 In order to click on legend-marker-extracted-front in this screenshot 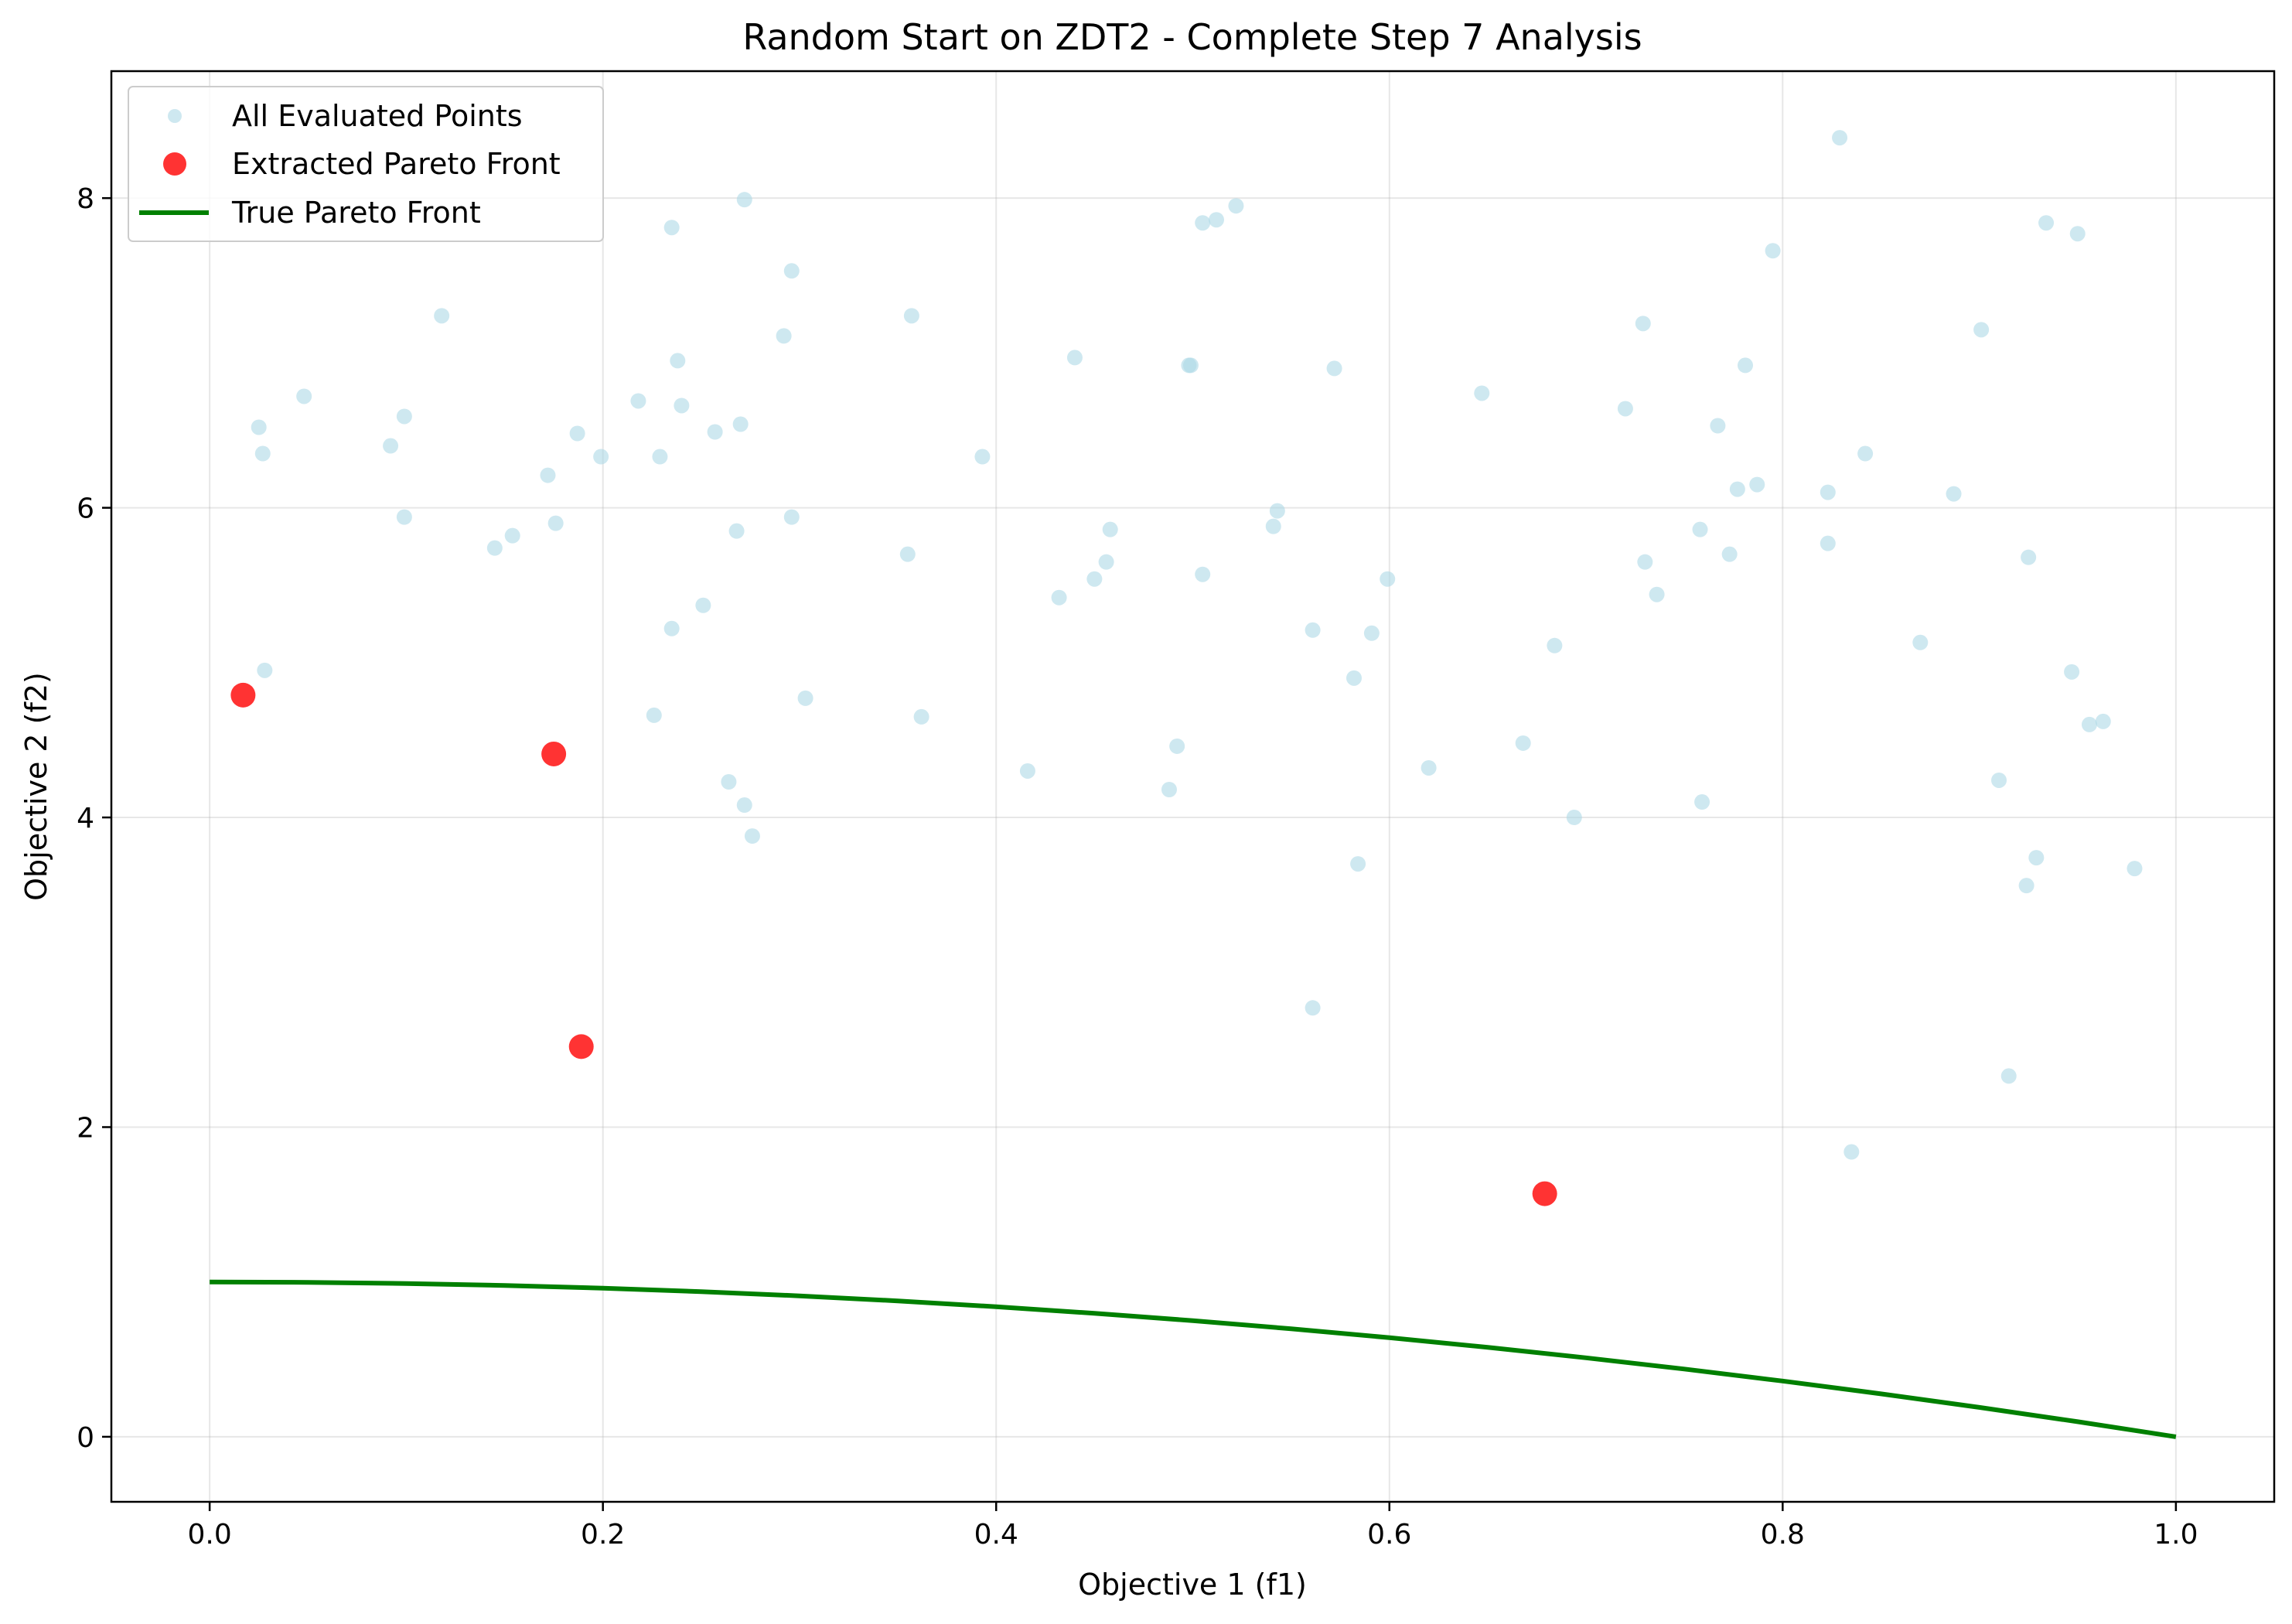, I will do `click(175, 164)`.